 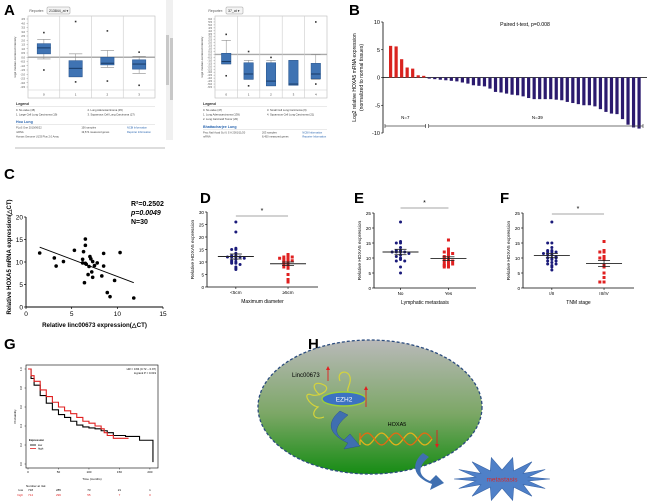 I want to click on hoxa5-label: HOXA5, so click(x=397, y=425).